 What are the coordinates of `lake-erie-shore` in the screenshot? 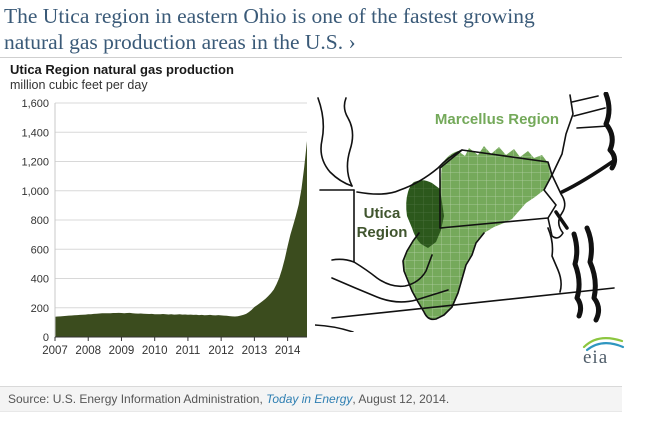 It's located at (409, 172).